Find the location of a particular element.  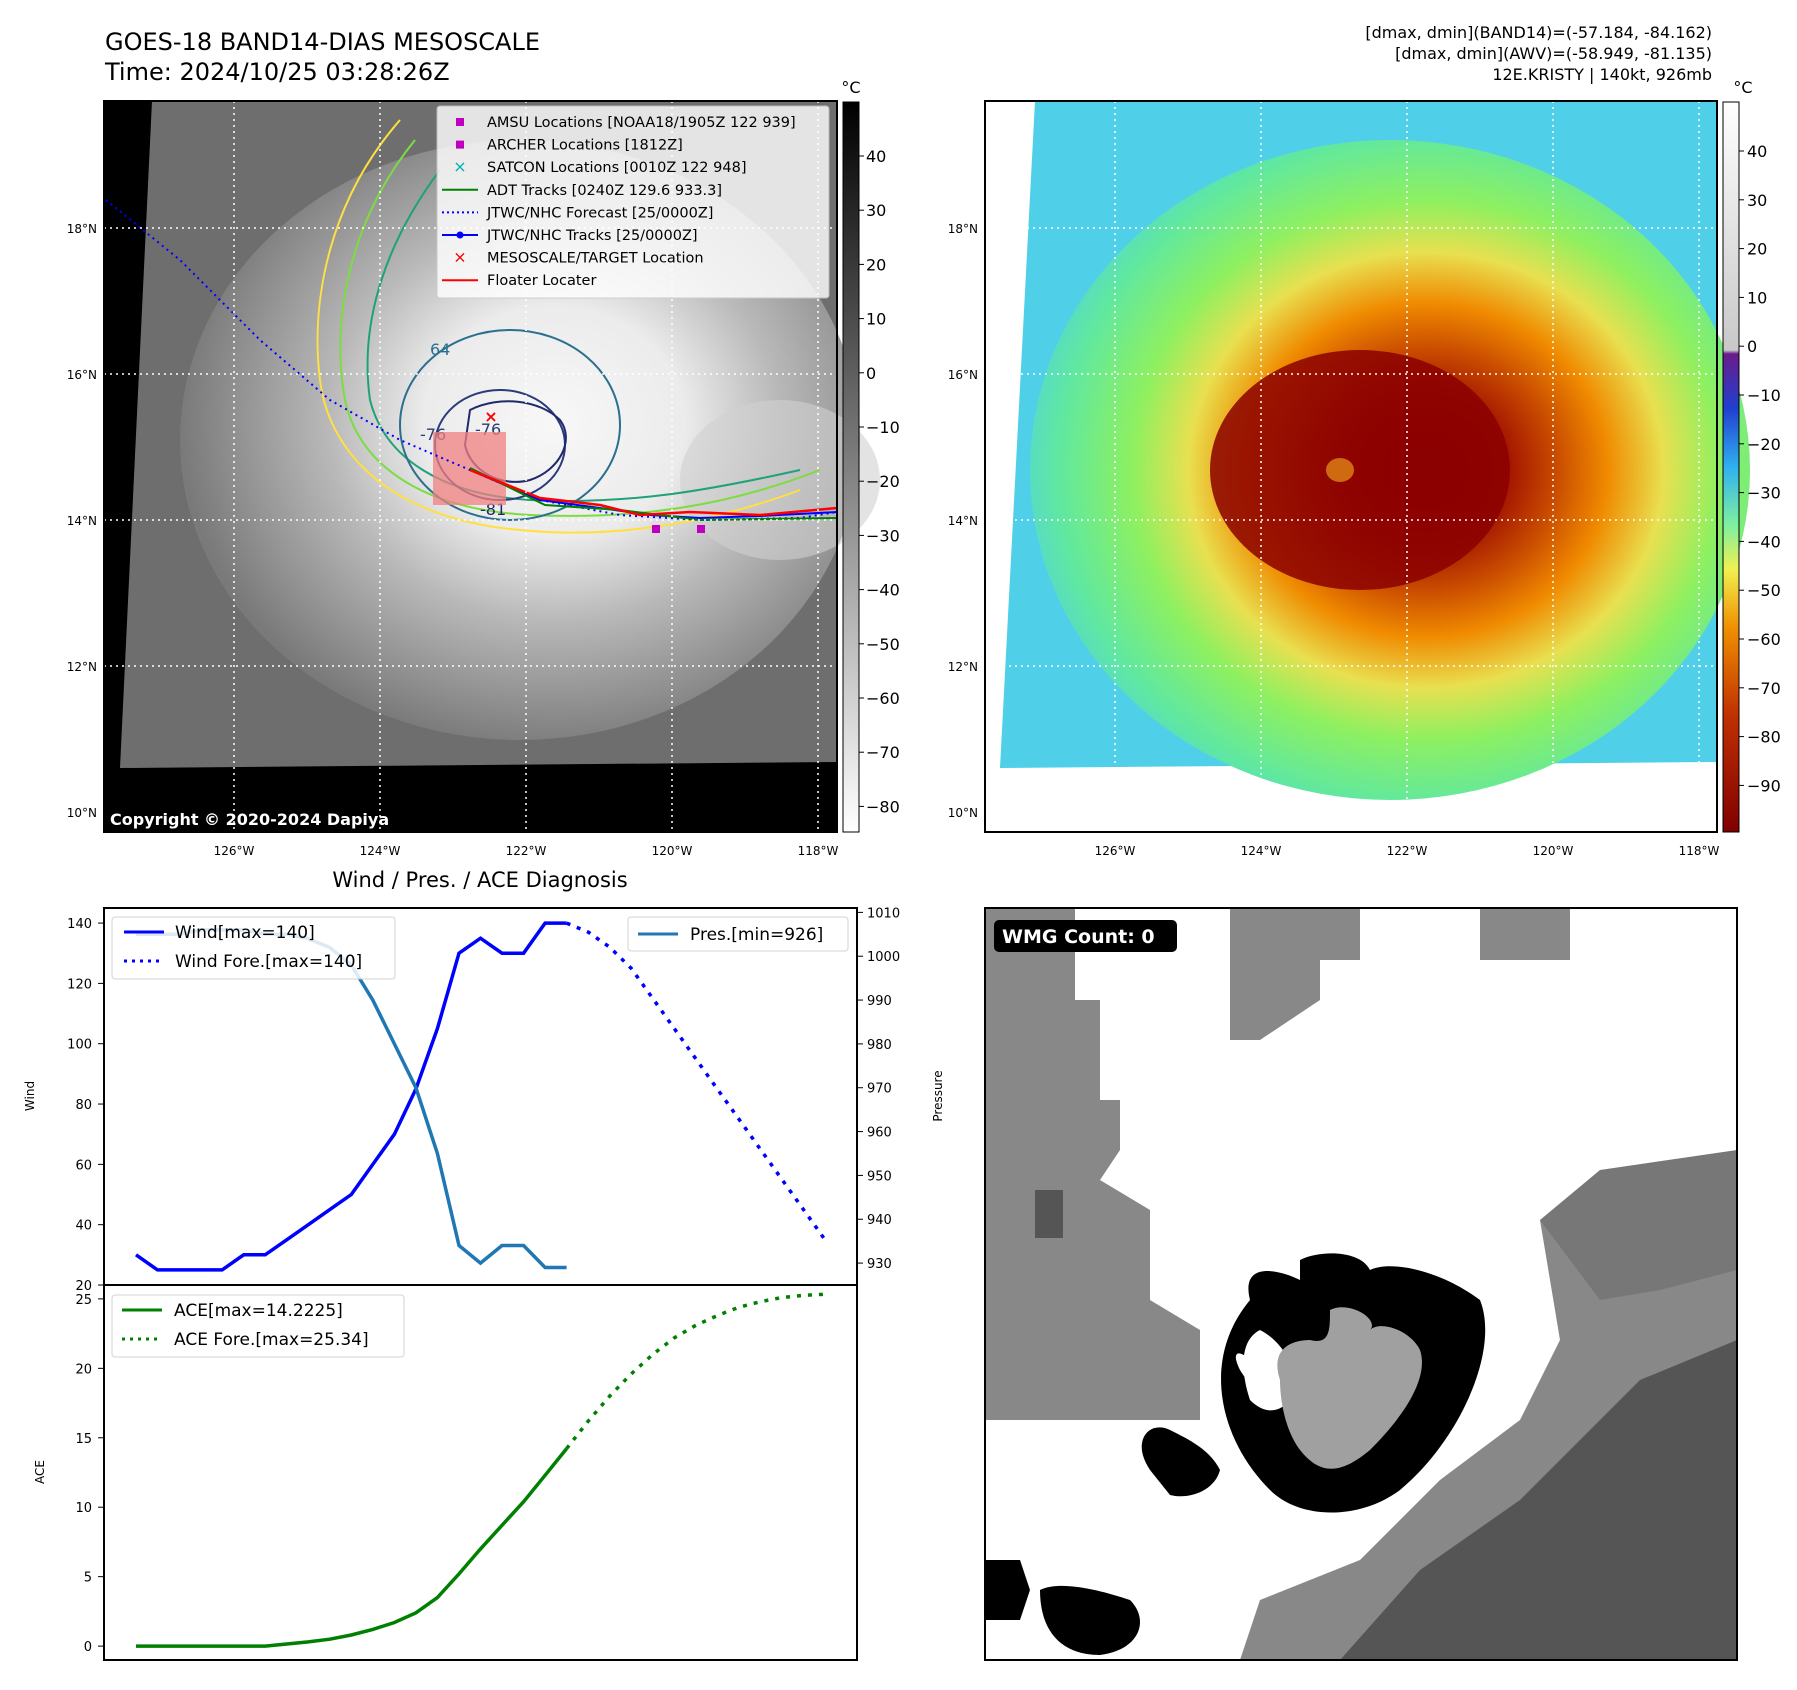

ir-lat-1: 16°N is located at coordinates (82, 375).